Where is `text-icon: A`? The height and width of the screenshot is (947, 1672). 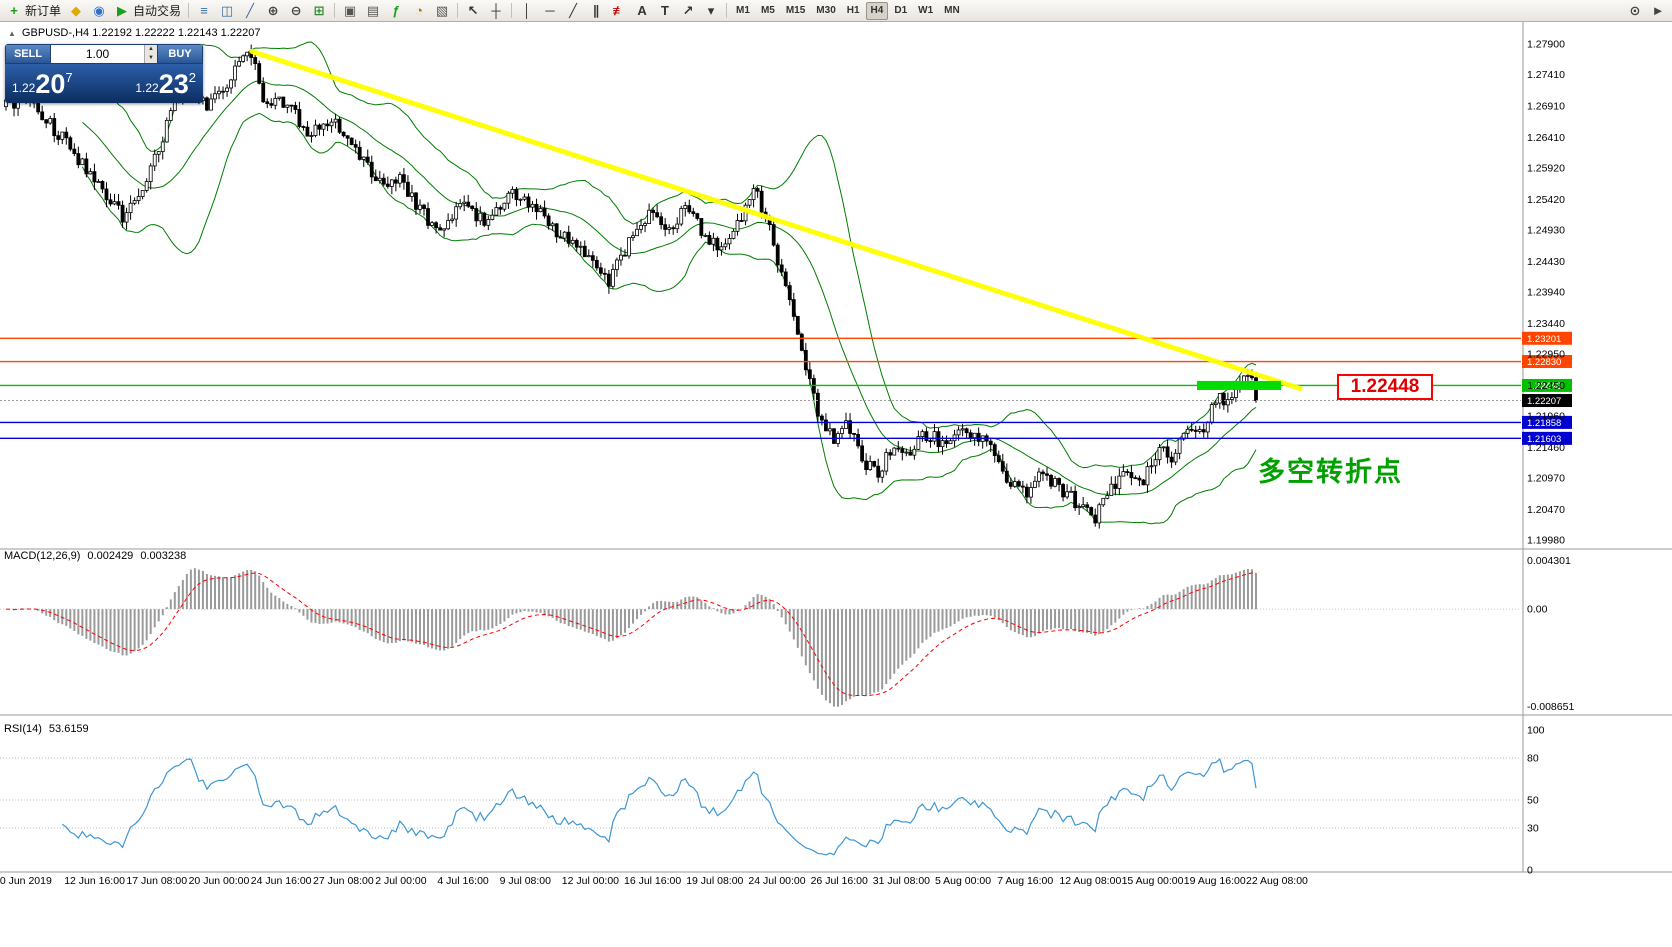 text-icon: A is located at coordinates (642, 10).